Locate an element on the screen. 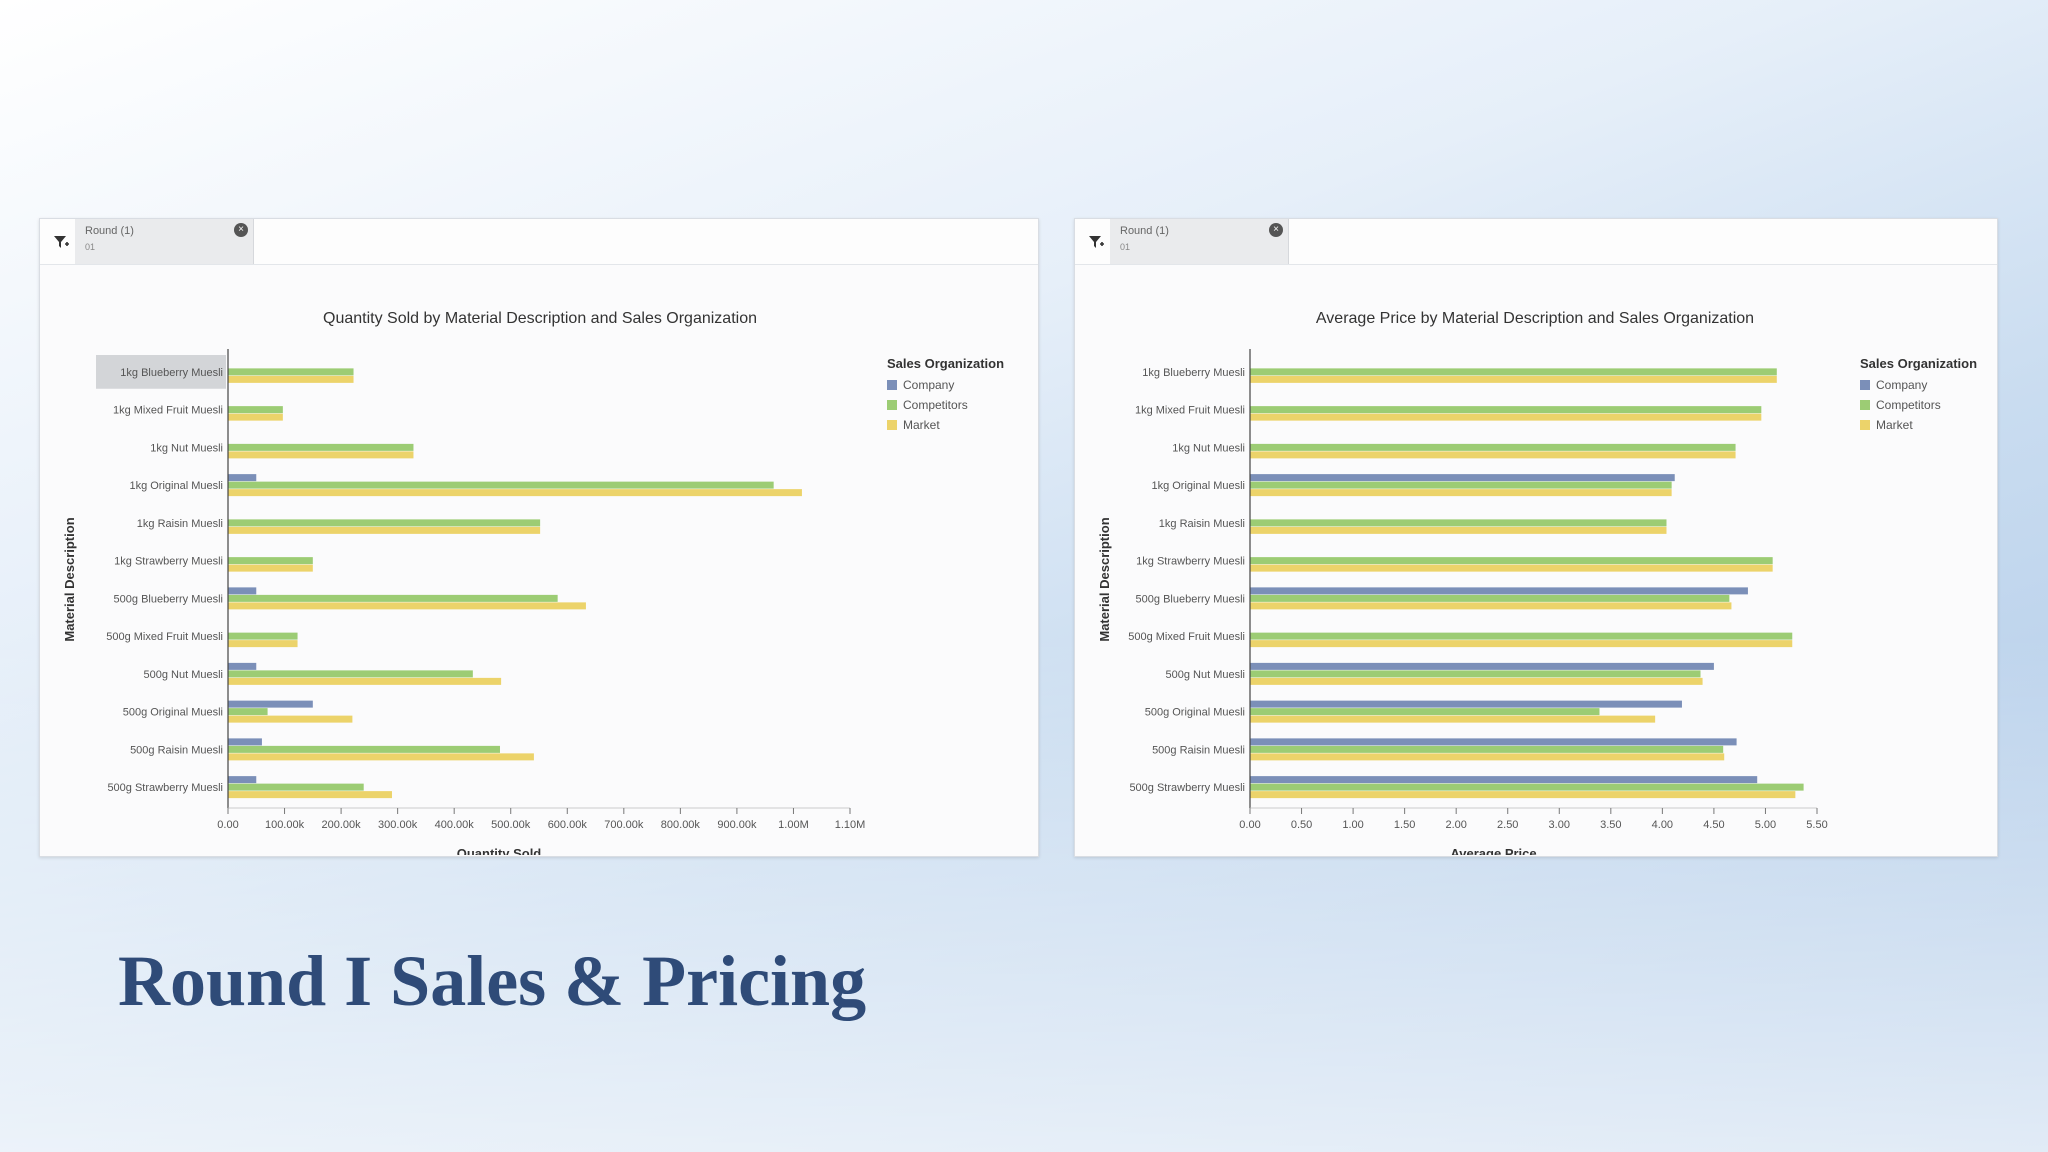 The width and height of the screenshot is (2048, 1152). x-tick-label: 300.00k is located at coordinates (398, 825).